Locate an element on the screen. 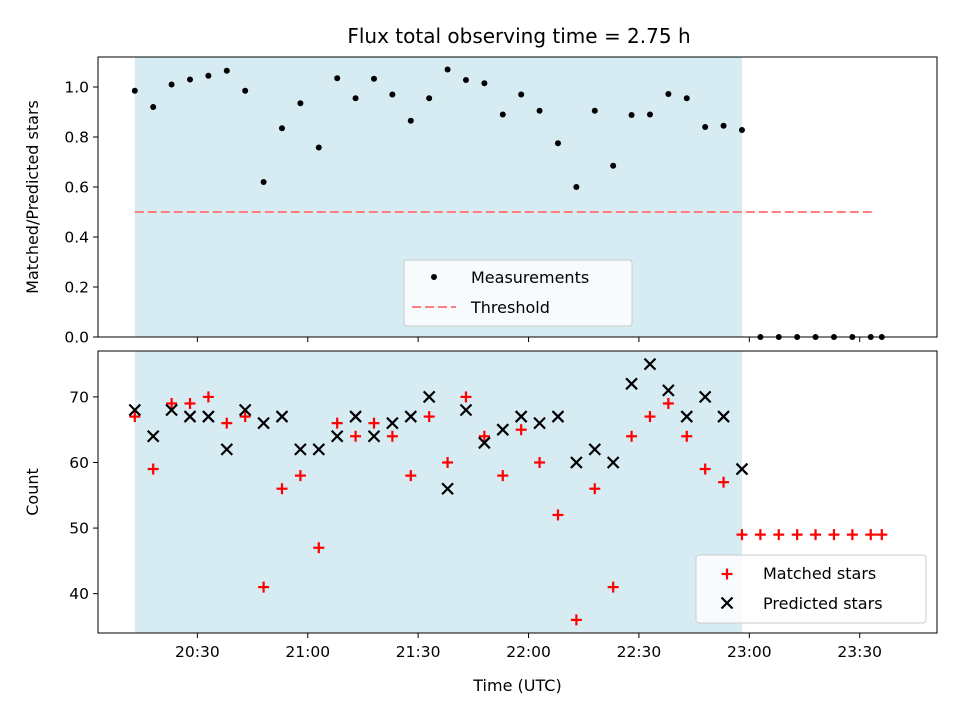 The image size is (960, 720). x-tick-label: 23:30 is located at coordinates (859, 652).